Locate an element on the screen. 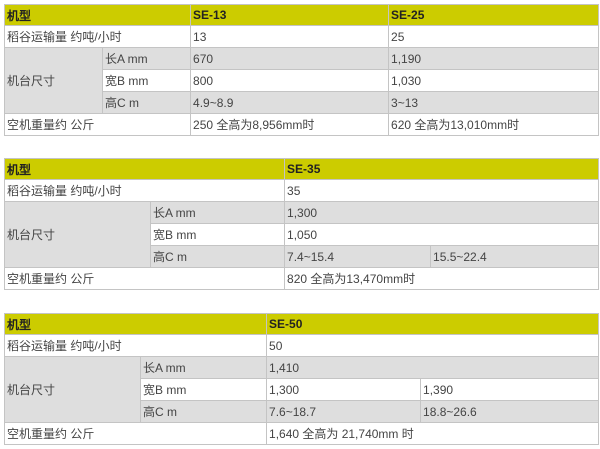 Image resolution: width=600 pixels, height=449 pixels. cell: 250 全高为8,956mm时 is located at coordinates (290, 124).